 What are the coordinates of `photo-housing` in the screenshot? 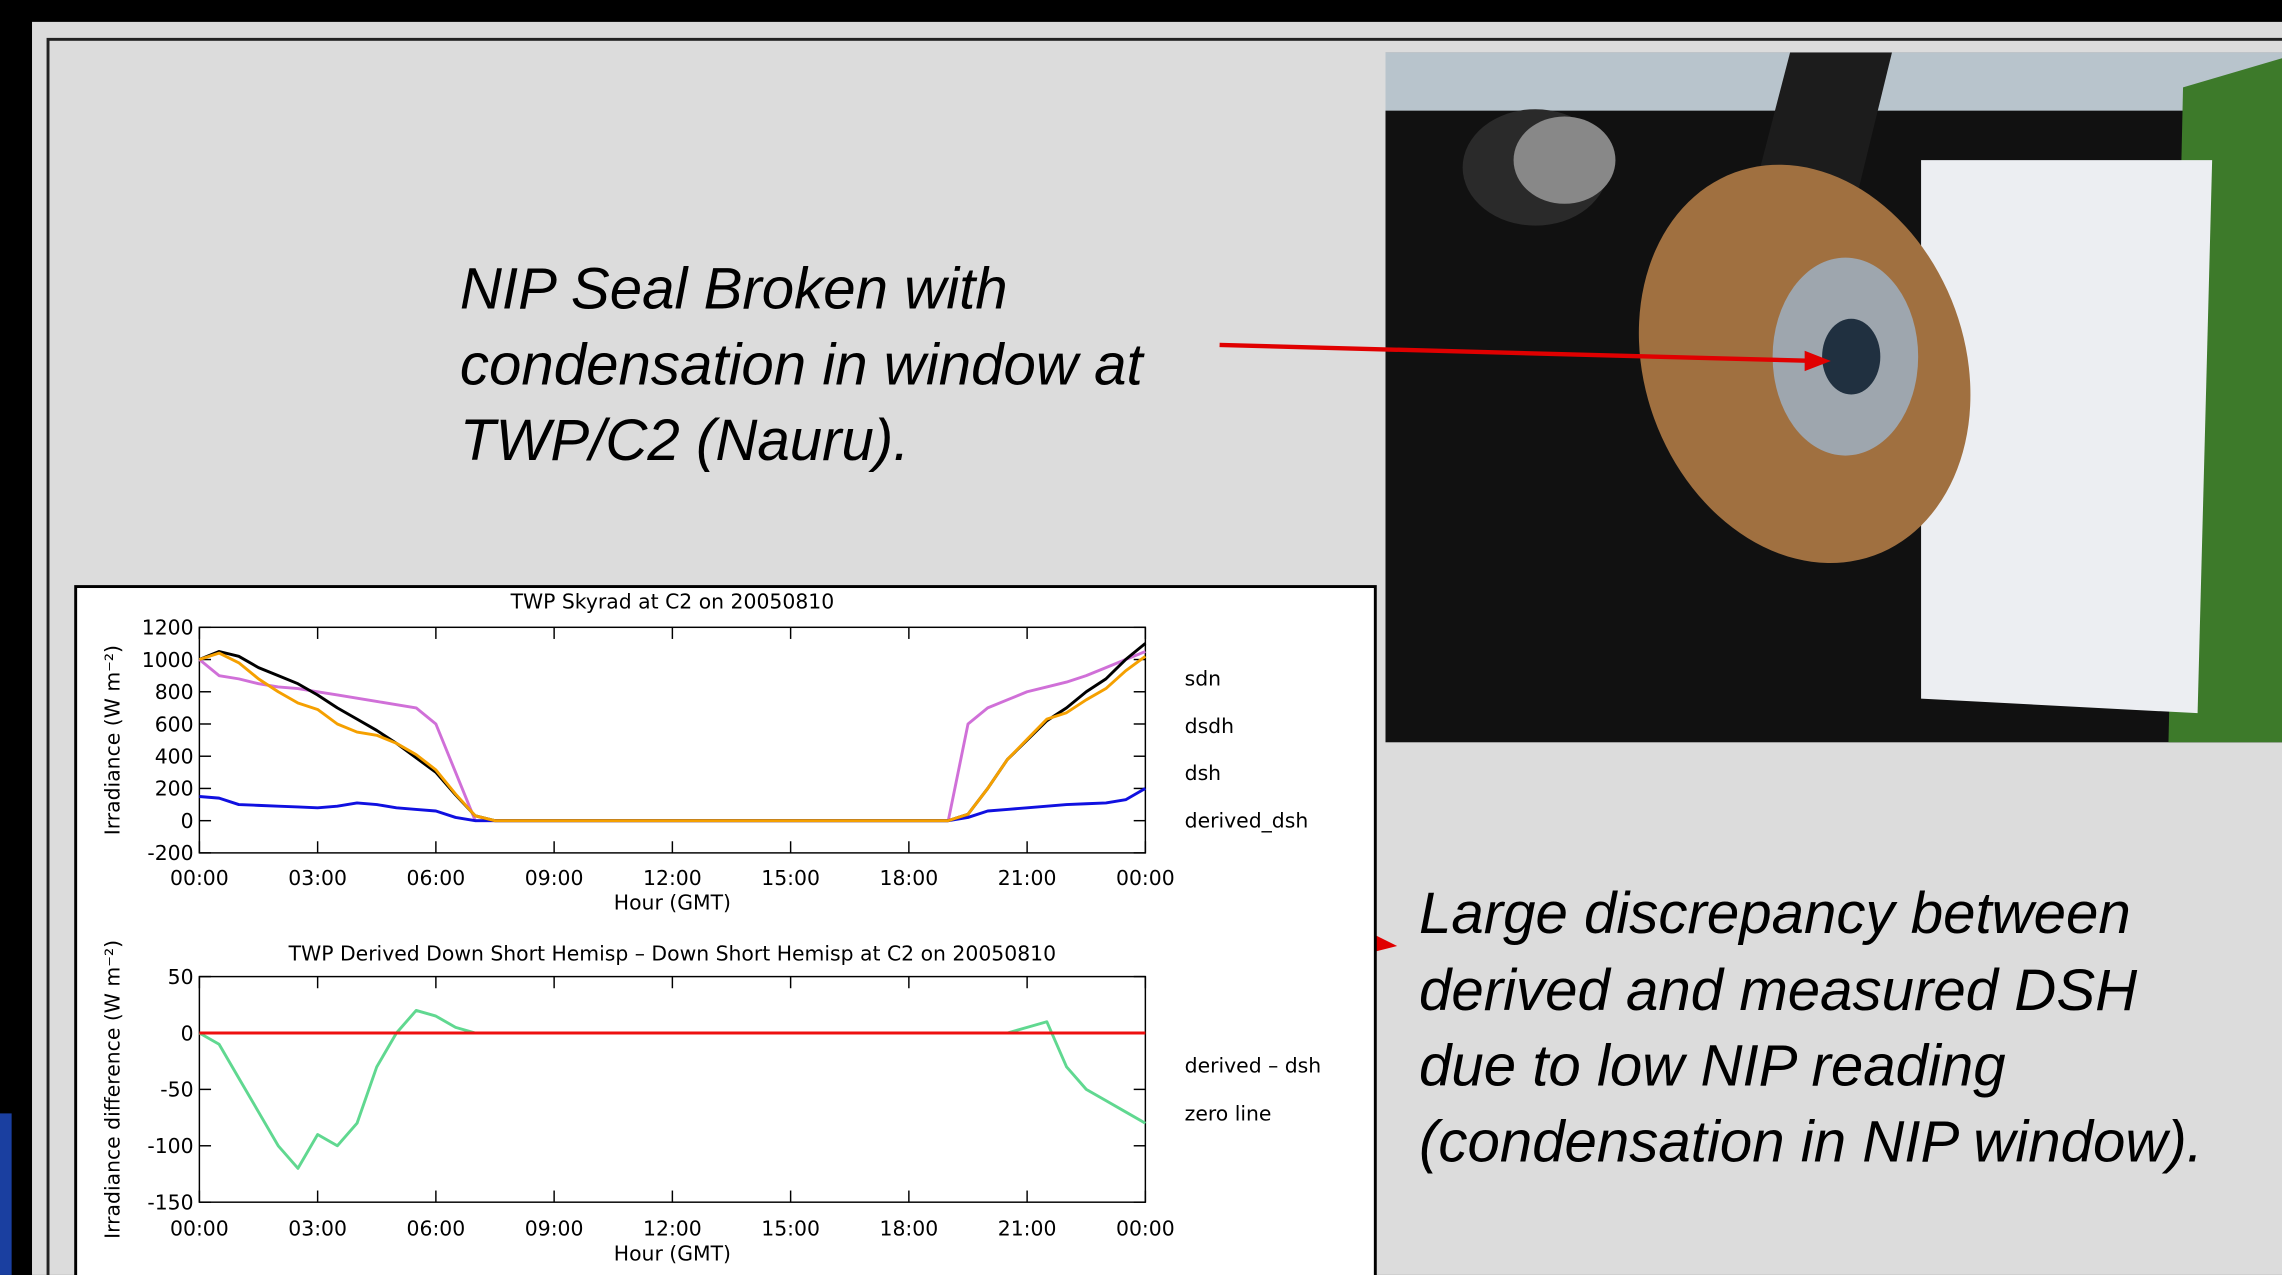 It's located at (2067, 437).